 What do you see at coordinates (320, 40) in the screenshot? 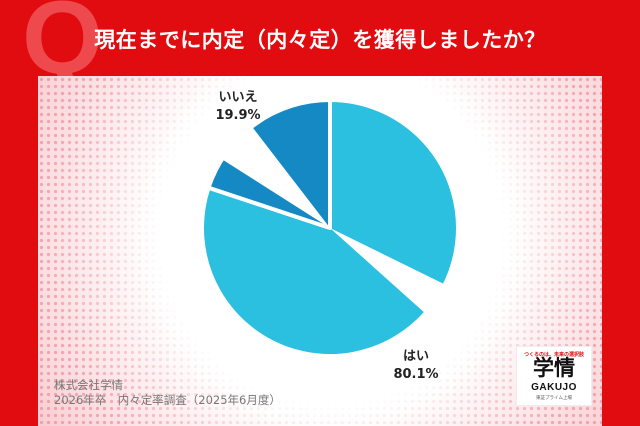
I see `question-title: 現在までに内定（内々定）を獲得しましたか？` at bounding box center [320, 40].